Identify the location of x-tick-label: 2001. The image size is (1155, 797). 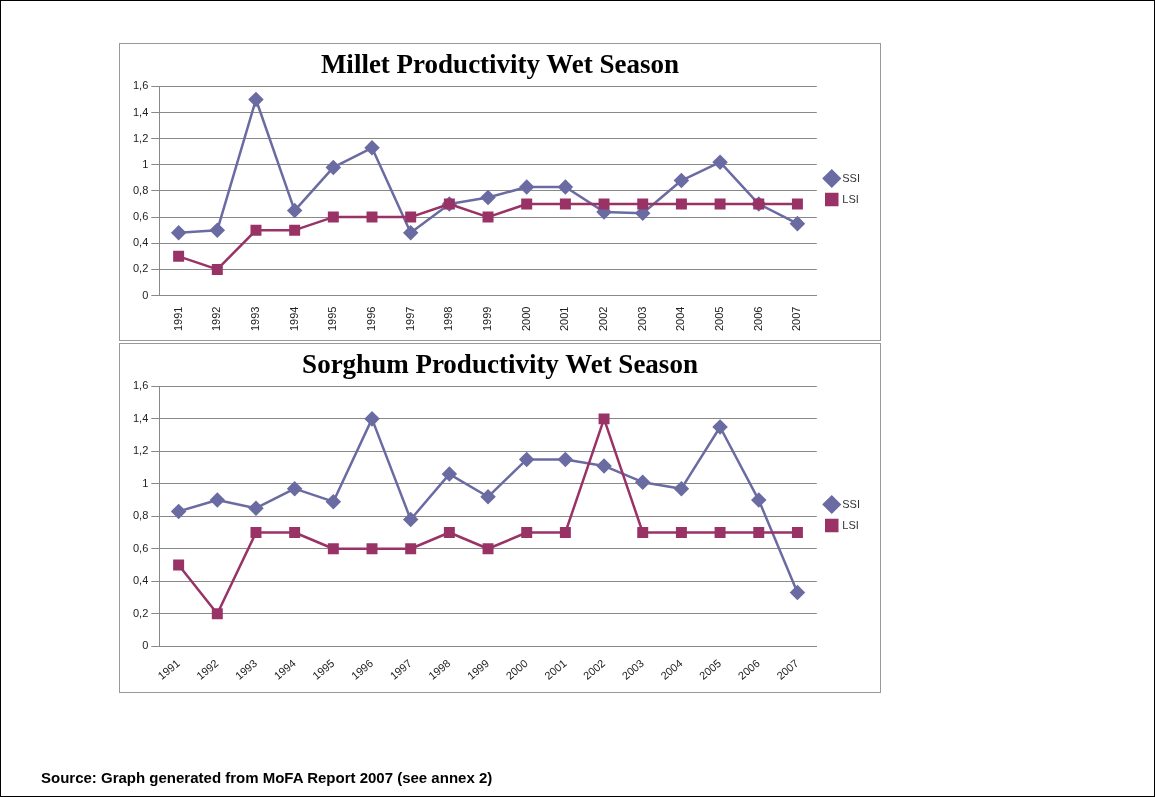
(564, 319).